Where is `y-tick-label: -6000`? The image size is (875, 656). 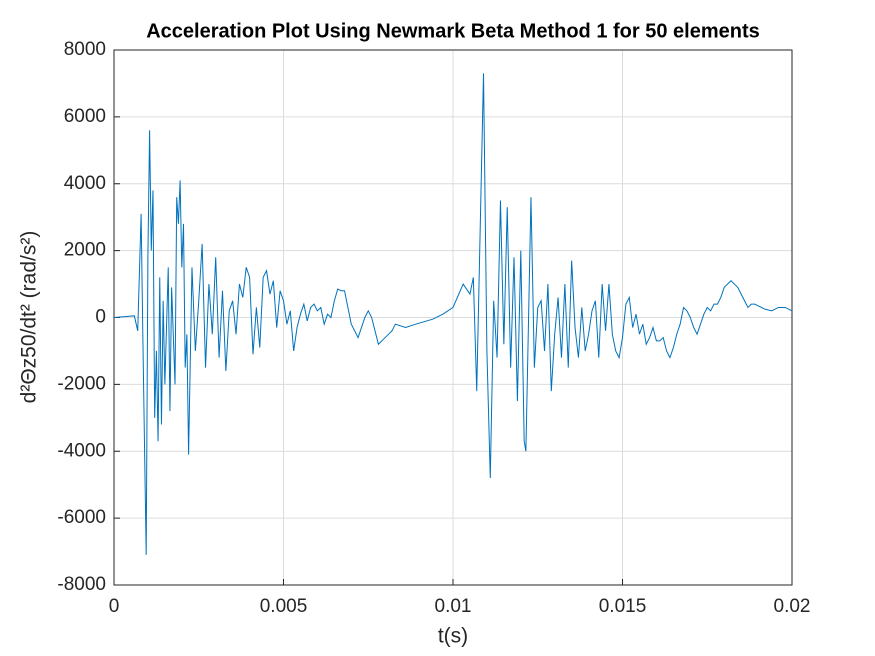
y-tick-label: -6000 is located at coordinates (81, 517).